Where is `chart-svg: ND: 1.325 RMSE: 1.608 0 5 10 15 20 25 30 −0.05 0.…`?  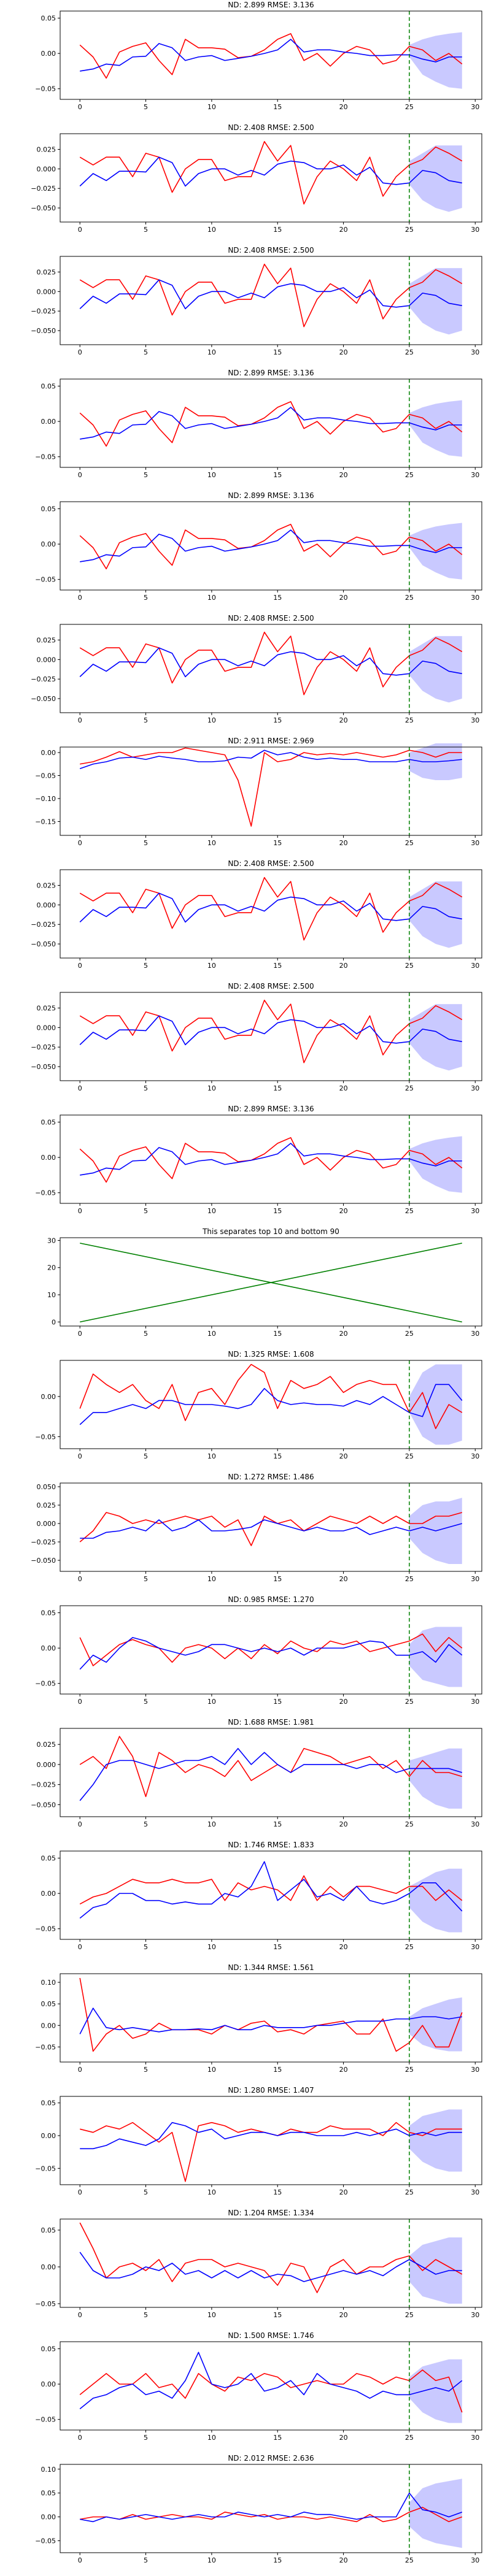
chart-svg: ND: 1.325 RMSE: 1.608 0 5 10 15 20 25 30 −0.05 0.… is located at coordinates (259, 1405).